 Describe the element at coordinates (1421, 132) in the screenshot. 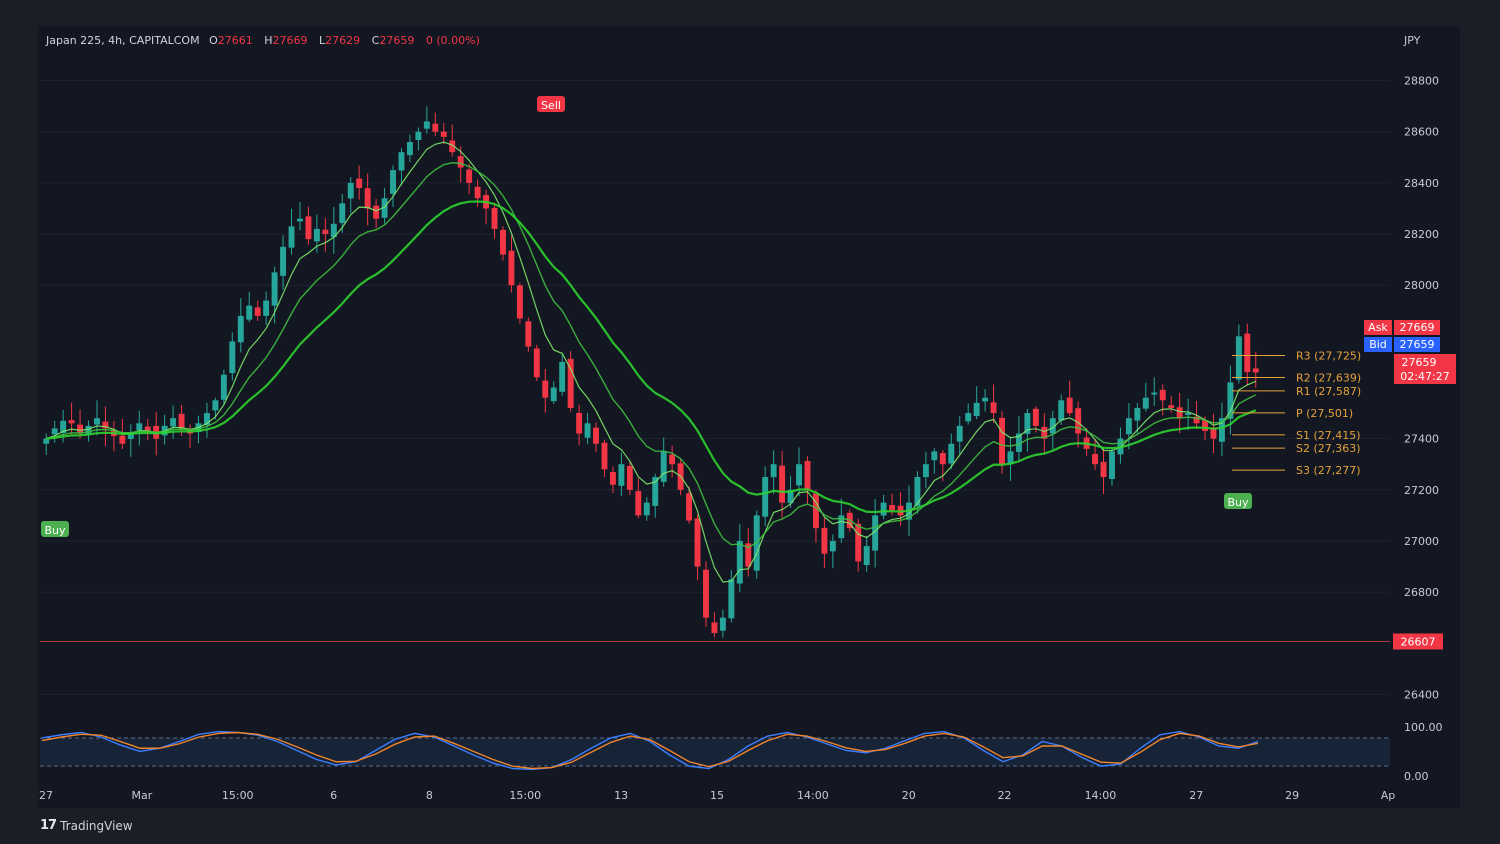

I see `y-tick-label: 28600` at that location.